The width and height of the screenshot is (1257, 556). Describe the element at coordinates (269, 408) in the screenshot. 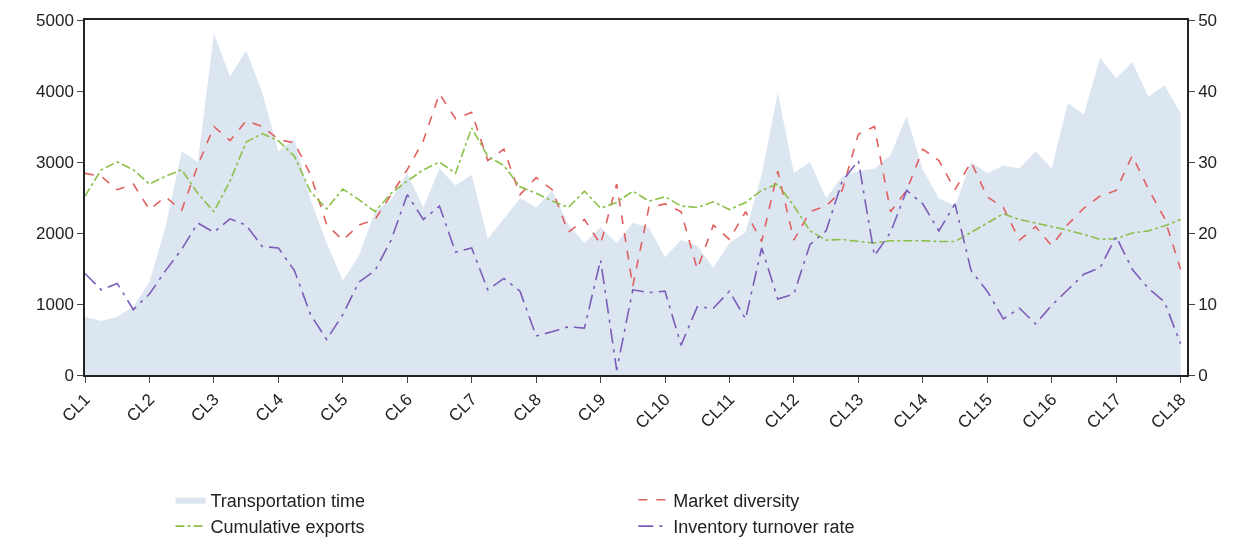

I see `x-tick-label: CL4` at that location.